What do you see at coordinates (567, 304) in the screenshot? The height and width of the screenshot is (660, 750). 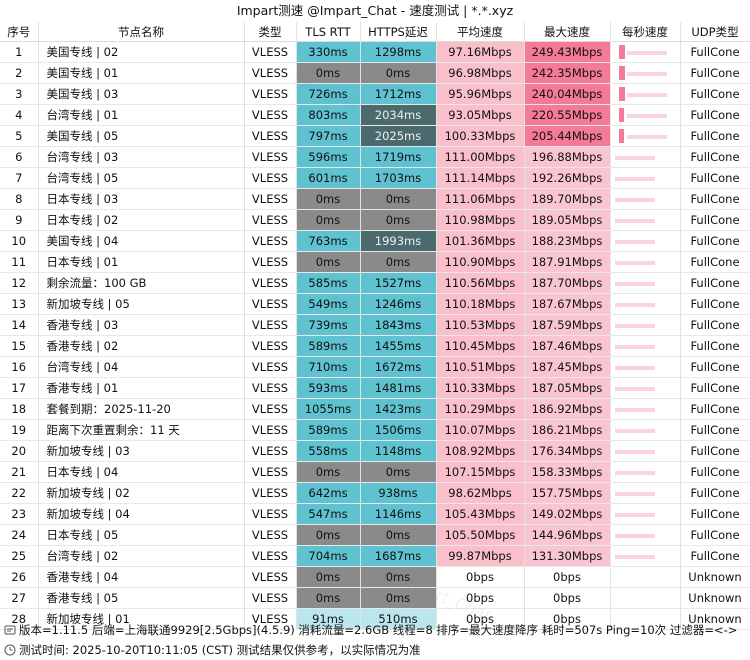 I see `max-speed: 187.67Mbps` at bounding box center [567, 304].